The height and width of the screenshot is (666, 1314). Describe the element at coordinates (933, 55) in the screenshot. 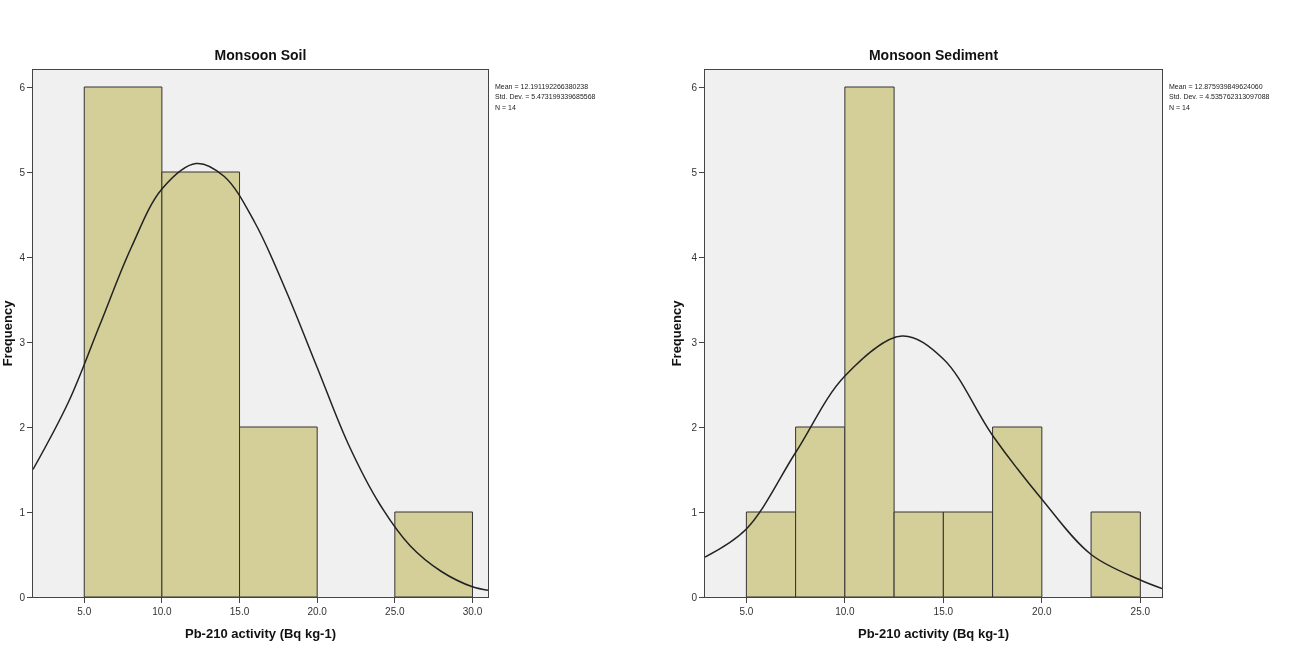

I see `chart-title: Monsoon Sediment` at that location.